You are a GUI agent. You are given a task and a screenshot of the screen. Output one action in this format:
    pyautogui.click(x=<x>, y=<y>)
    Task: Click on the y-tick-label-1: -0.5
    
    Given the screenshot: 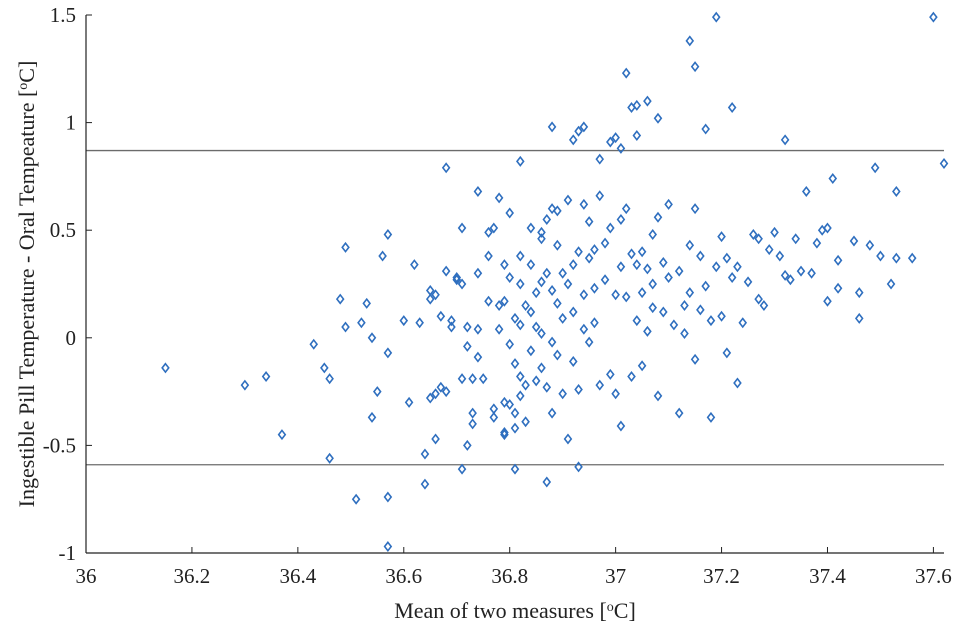 What is the action you would take?
    pyautogui.click(x=59, y=445)
    